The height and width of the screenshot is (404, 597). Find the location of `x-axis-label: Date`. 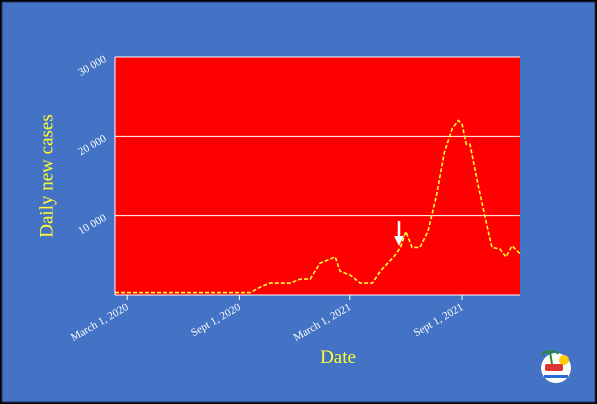

x-axis-label: Date is located at coordinates (338, 357).